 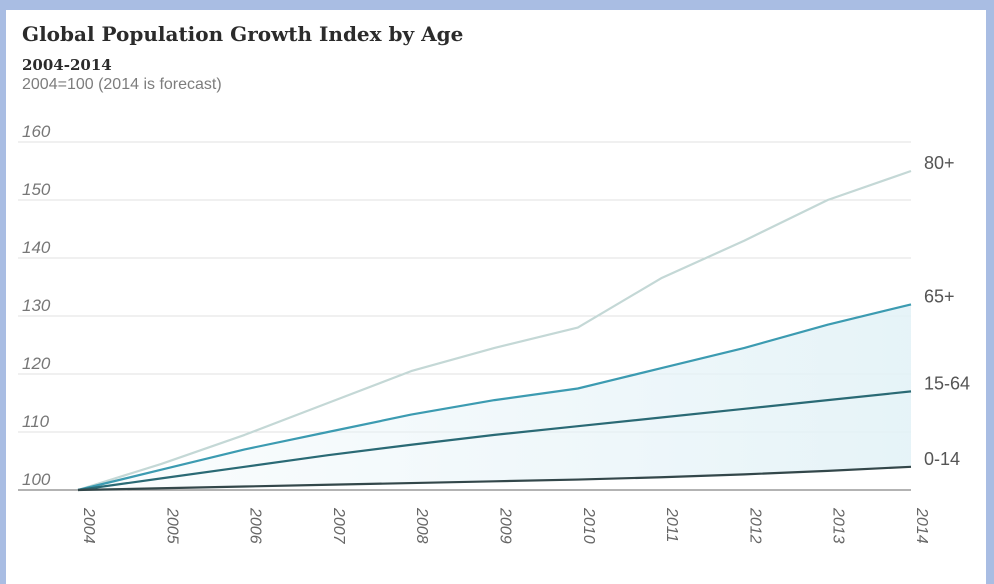 What do you see at coordinates (939, 163) in the screenshot?
I see `series-label: 80+` at bounding box center [939, 163].